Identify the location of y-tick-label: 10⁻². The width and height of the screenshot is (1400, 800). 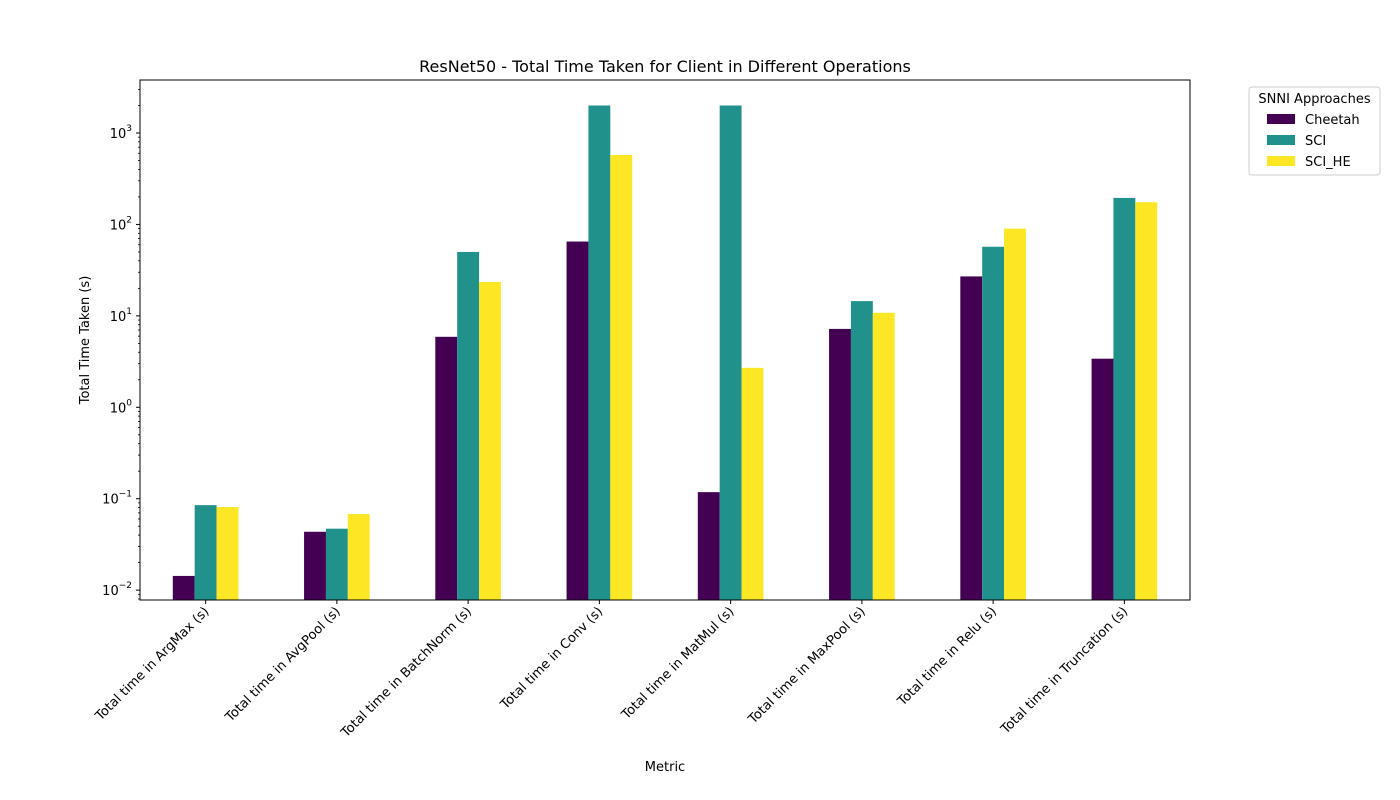
(117, 590).